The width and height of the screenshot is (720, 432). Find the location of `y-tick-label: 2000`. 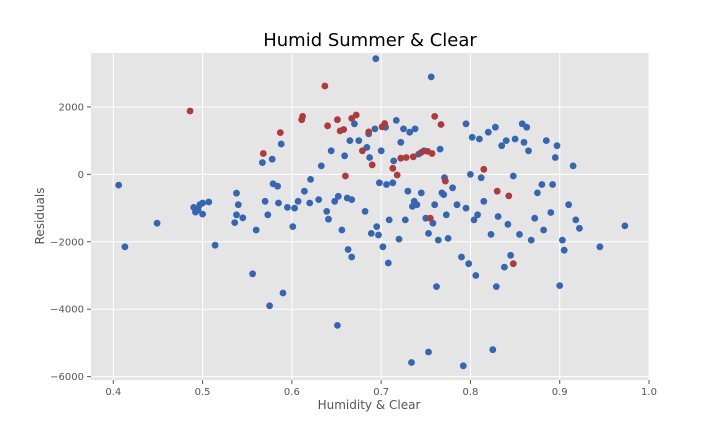

y-tick-label: 2000 is located at coordinates (71, 107).